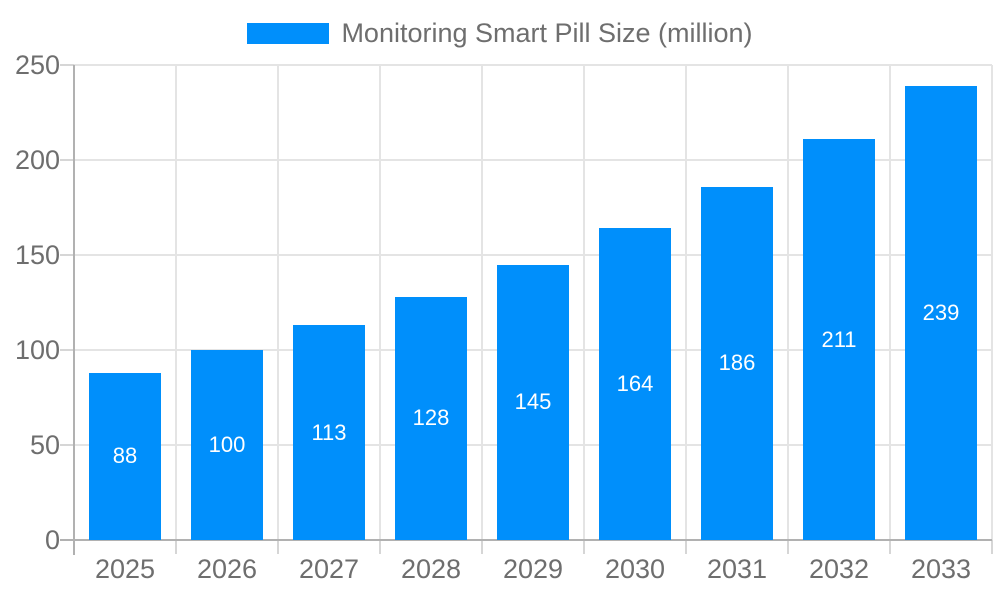  I want to click on legend: Monitoring Smart Pill Size (million), so click(500, 33).